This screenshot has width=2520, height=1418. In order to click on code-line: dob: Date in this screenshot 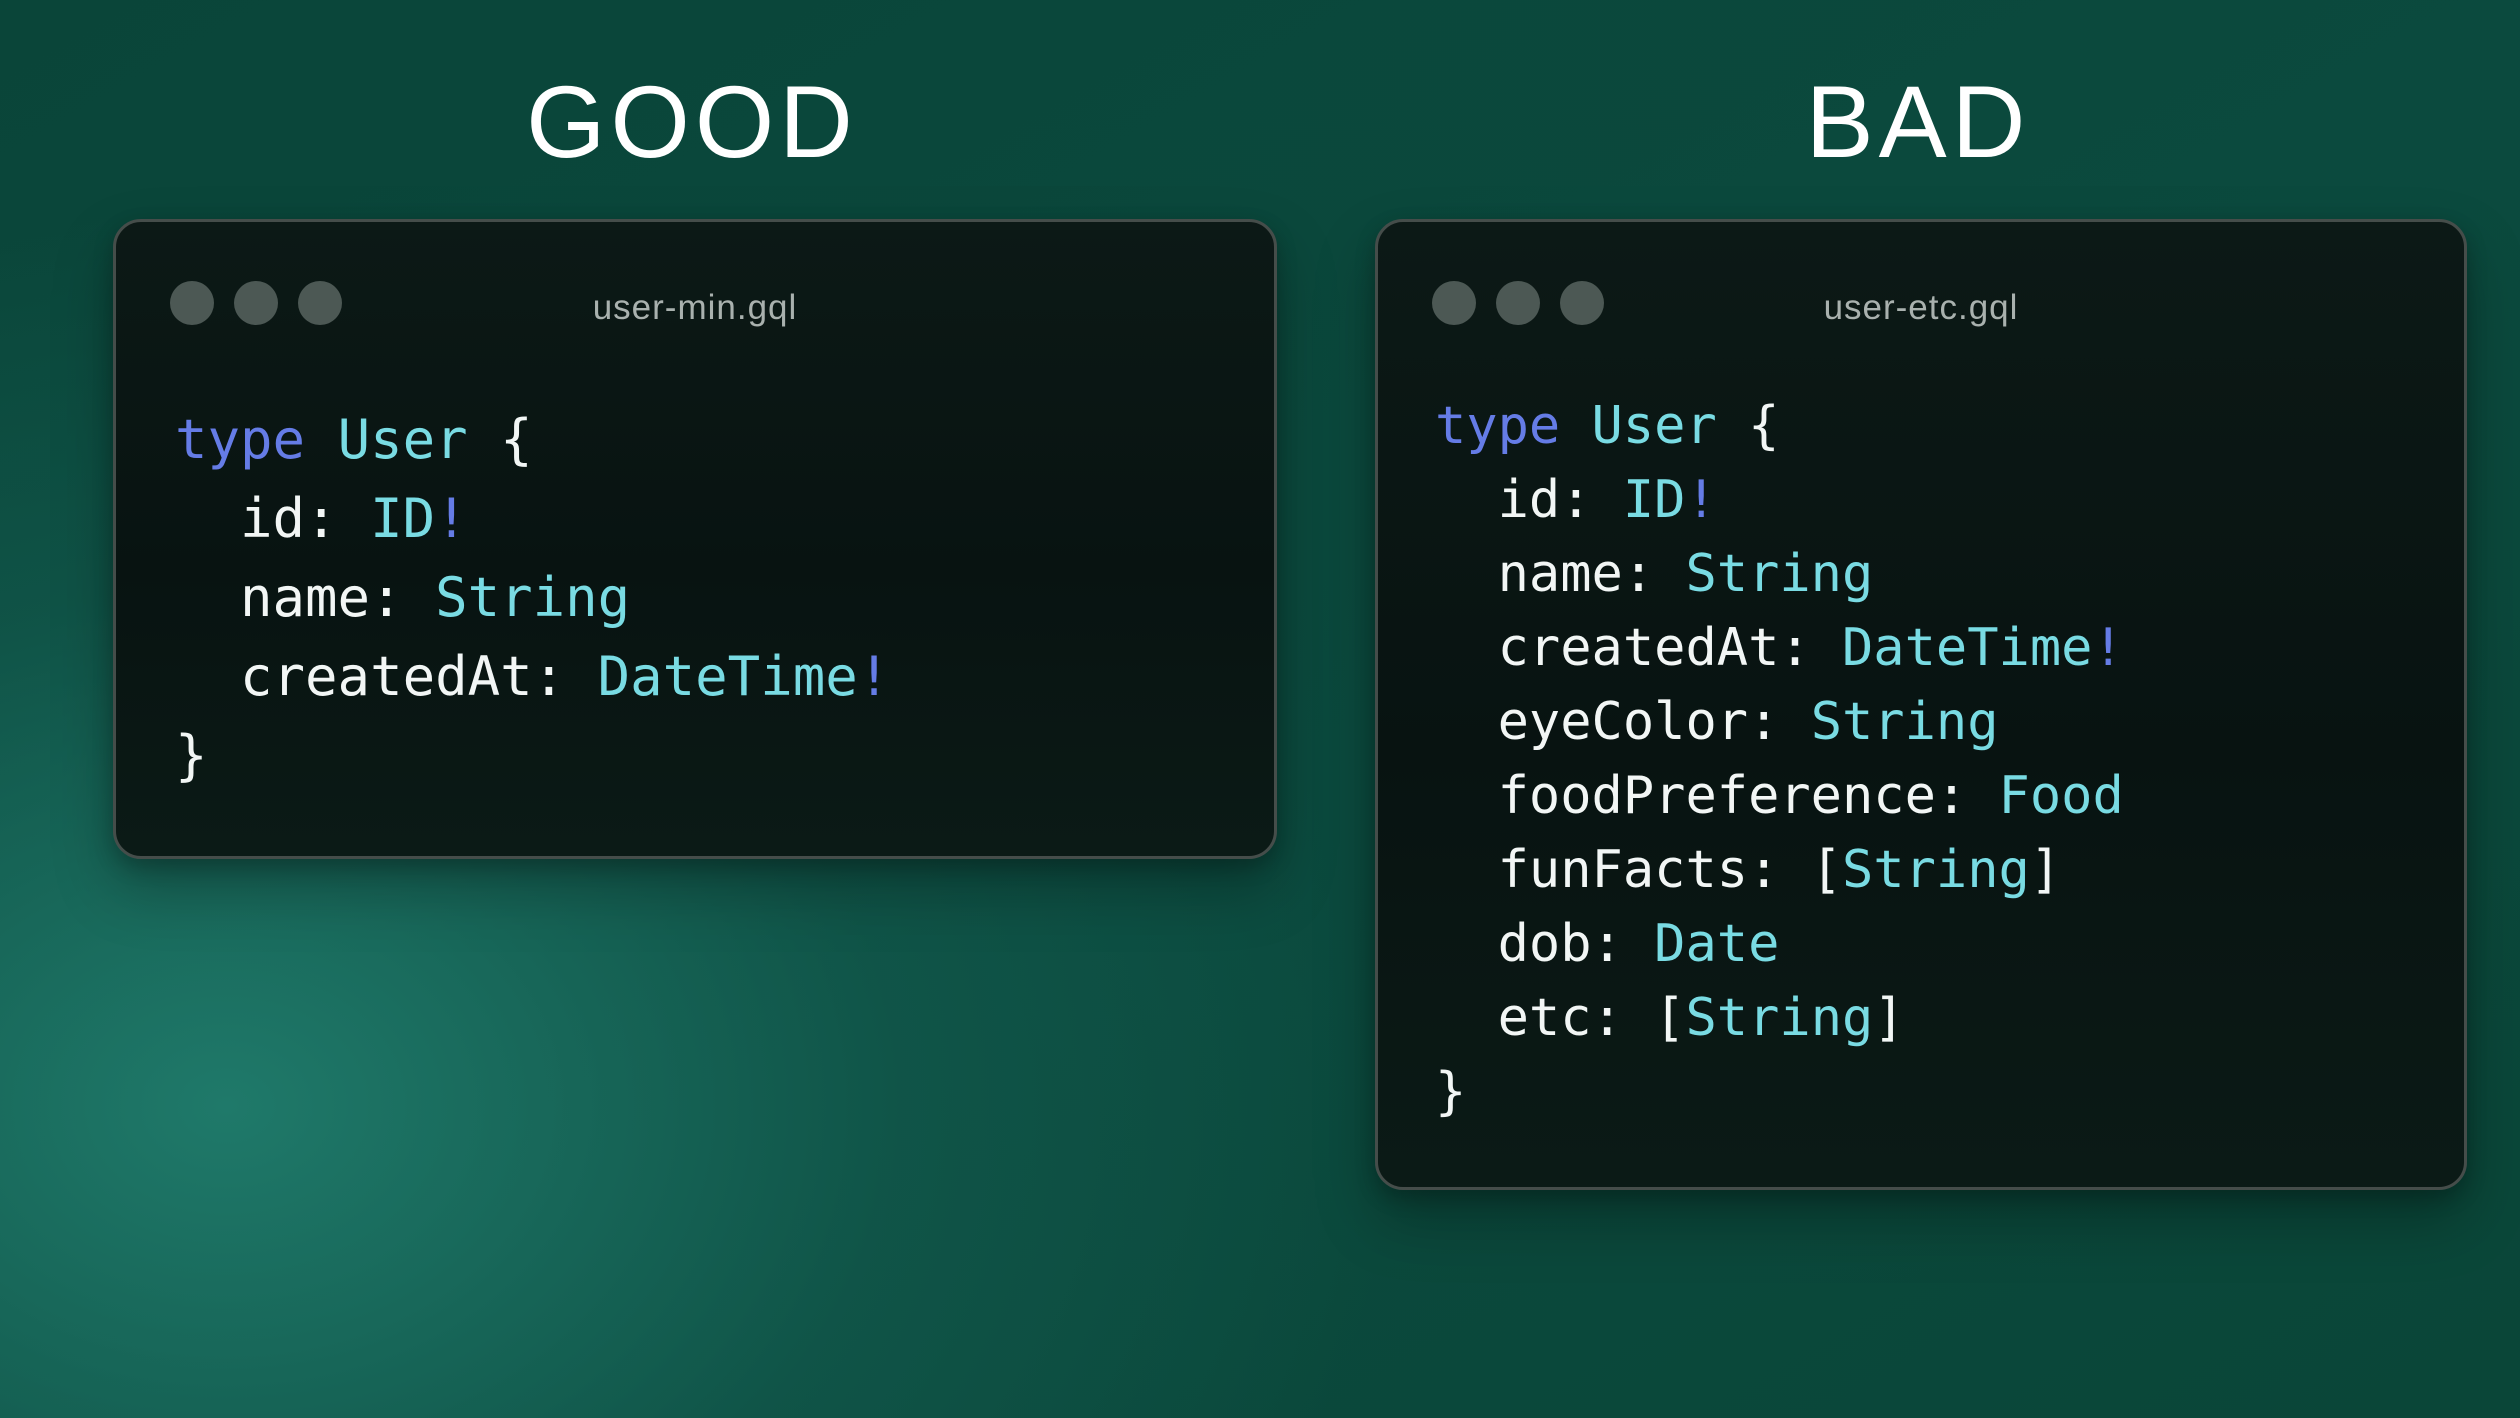, I will do `click(1607, 944)`.